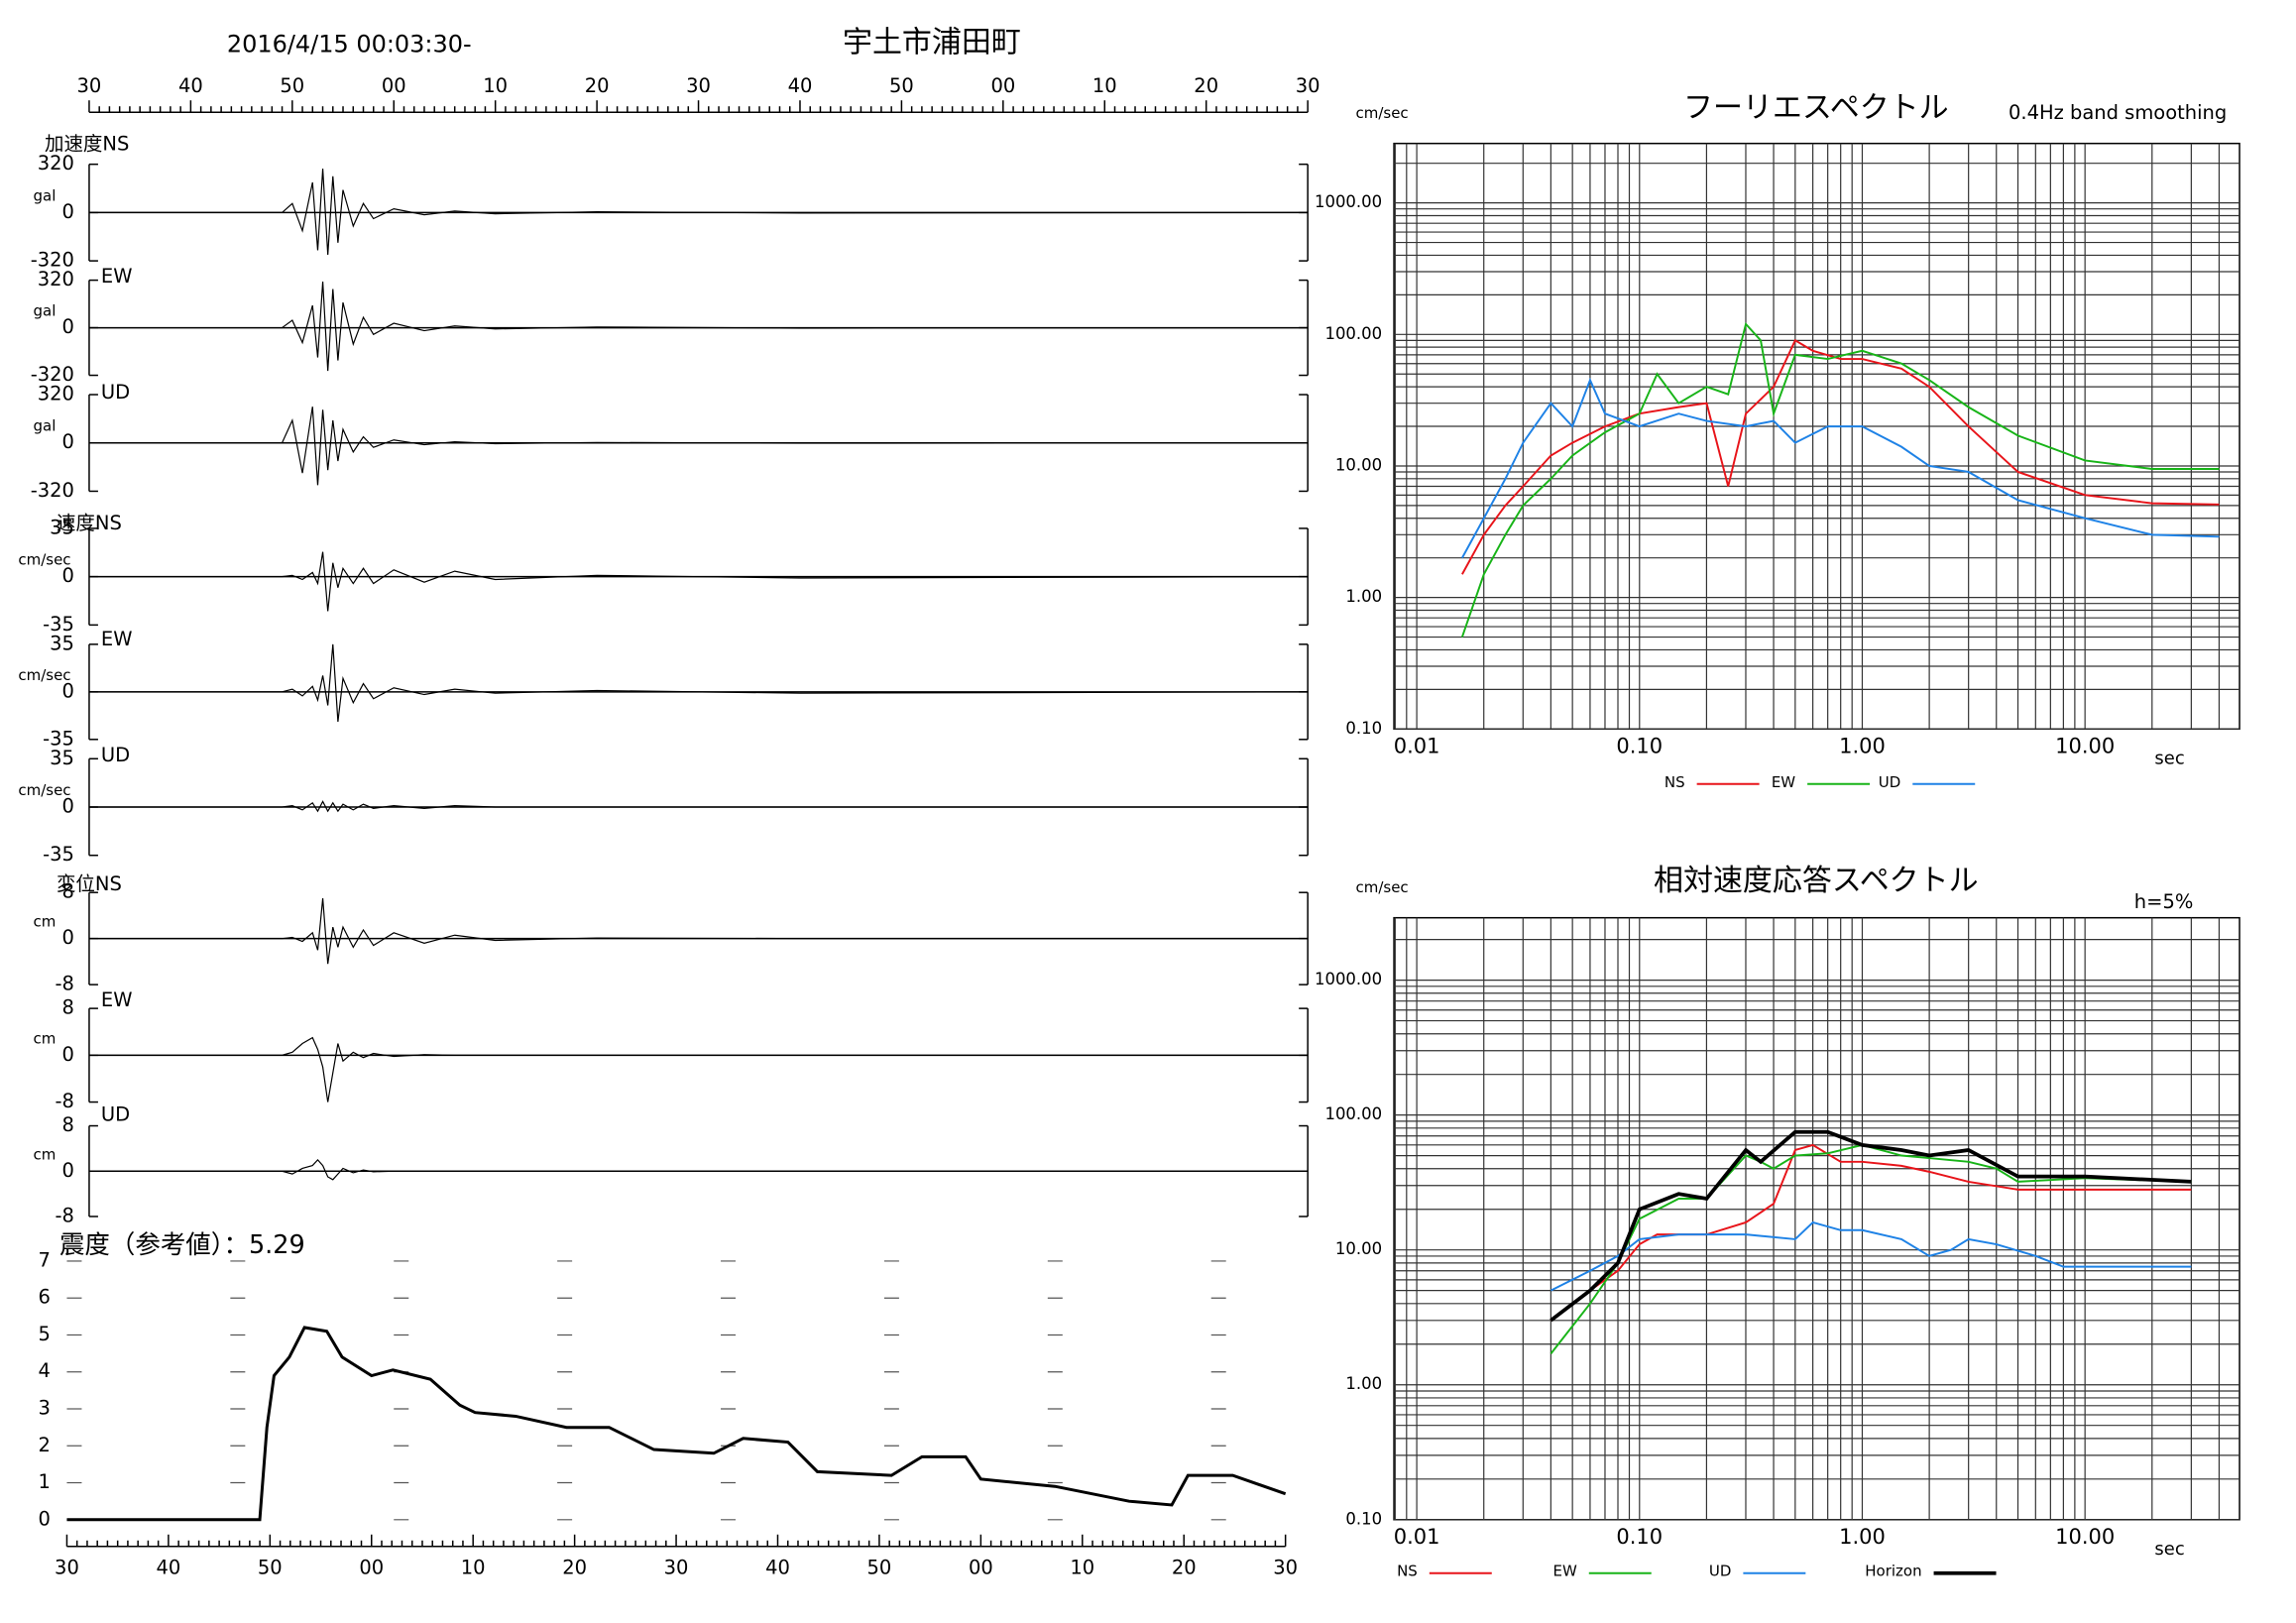  I want to click on y-axis-unit: cm/sec, so click(1382, 887).